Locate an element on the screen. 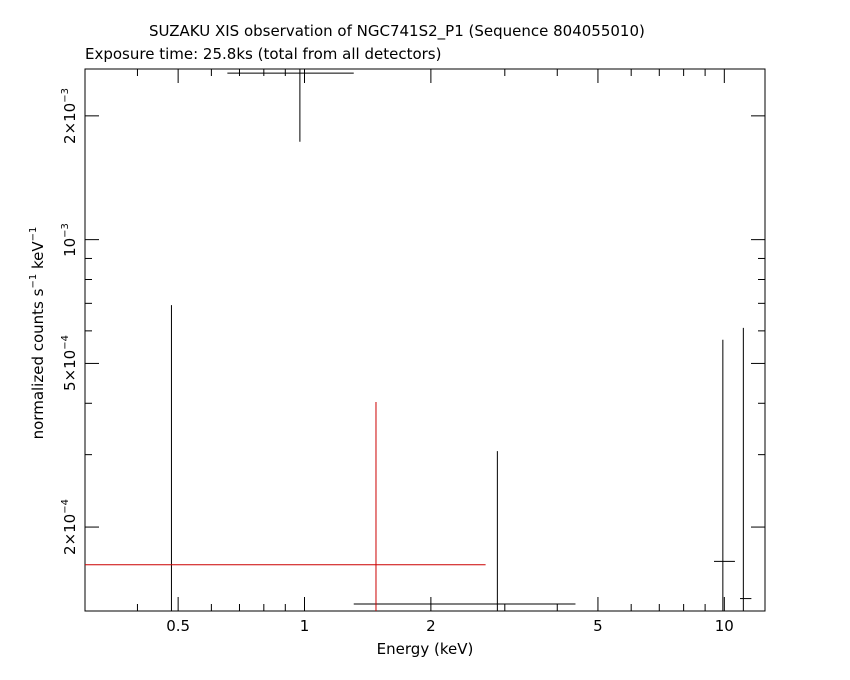 The image size is (850, 680). x-tick-label: 2 is located at coordinates (431, 626).